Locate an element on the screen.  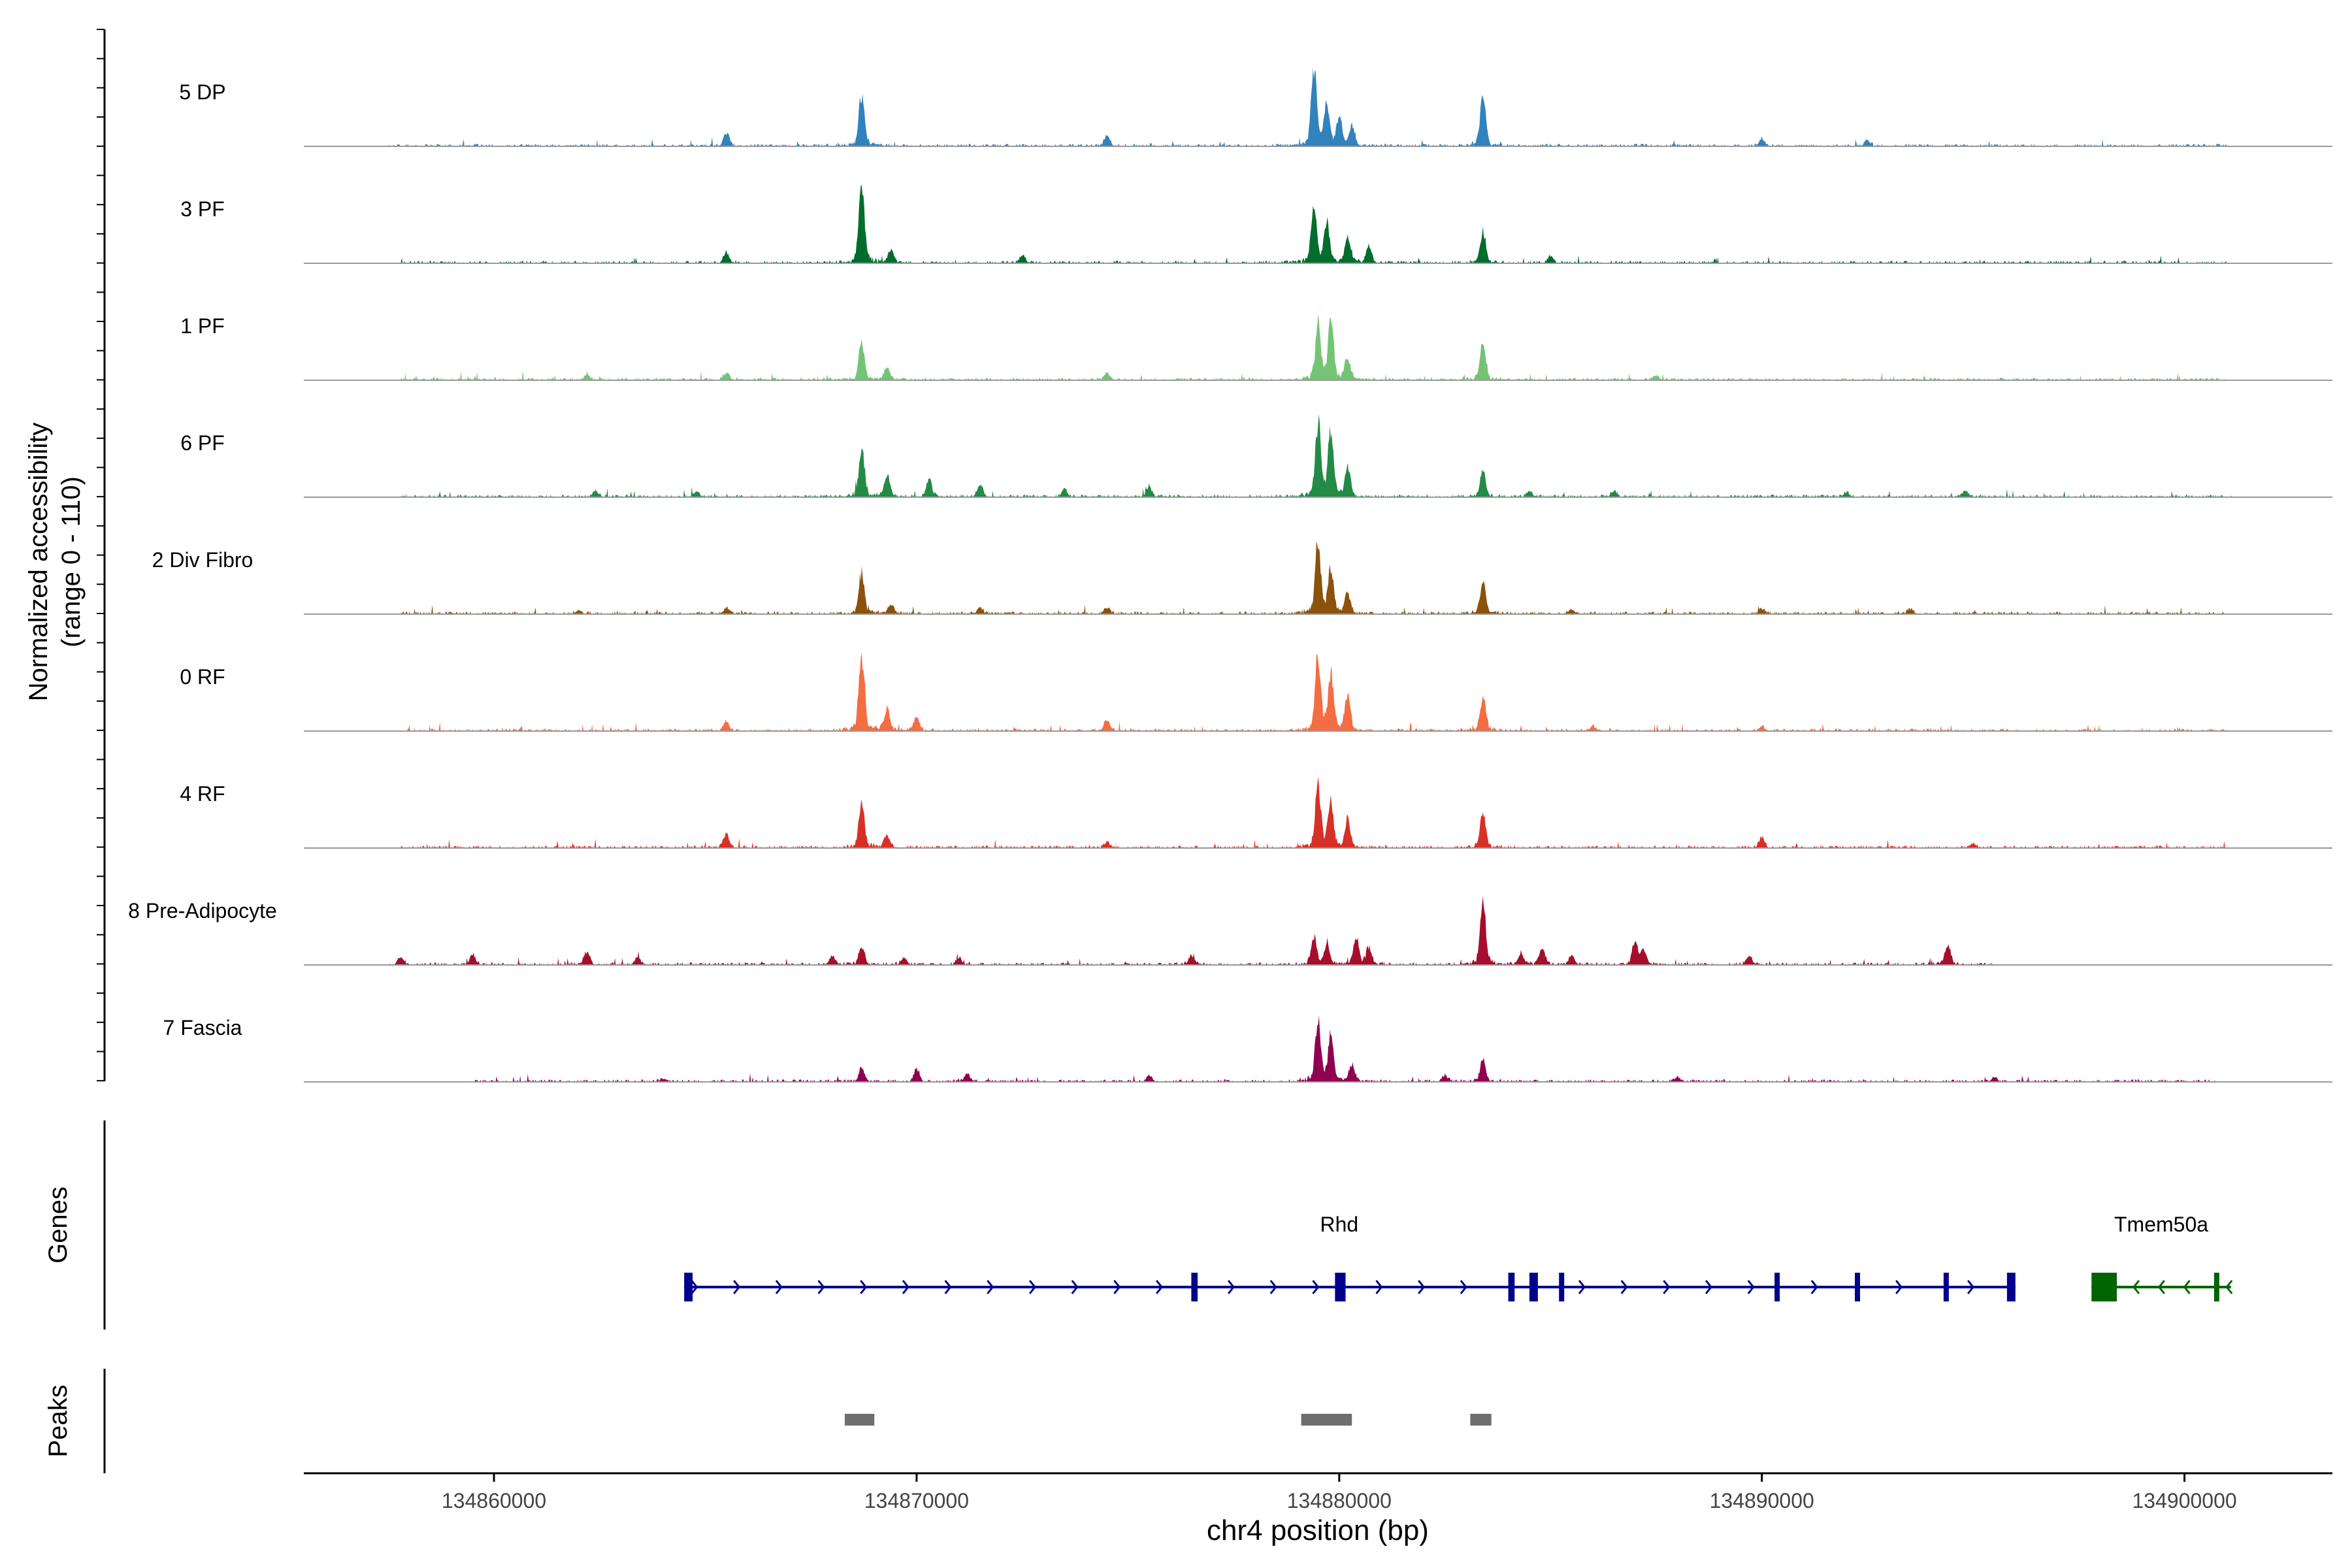
track-7: 4 RF is located at coordinates (1256, 812).